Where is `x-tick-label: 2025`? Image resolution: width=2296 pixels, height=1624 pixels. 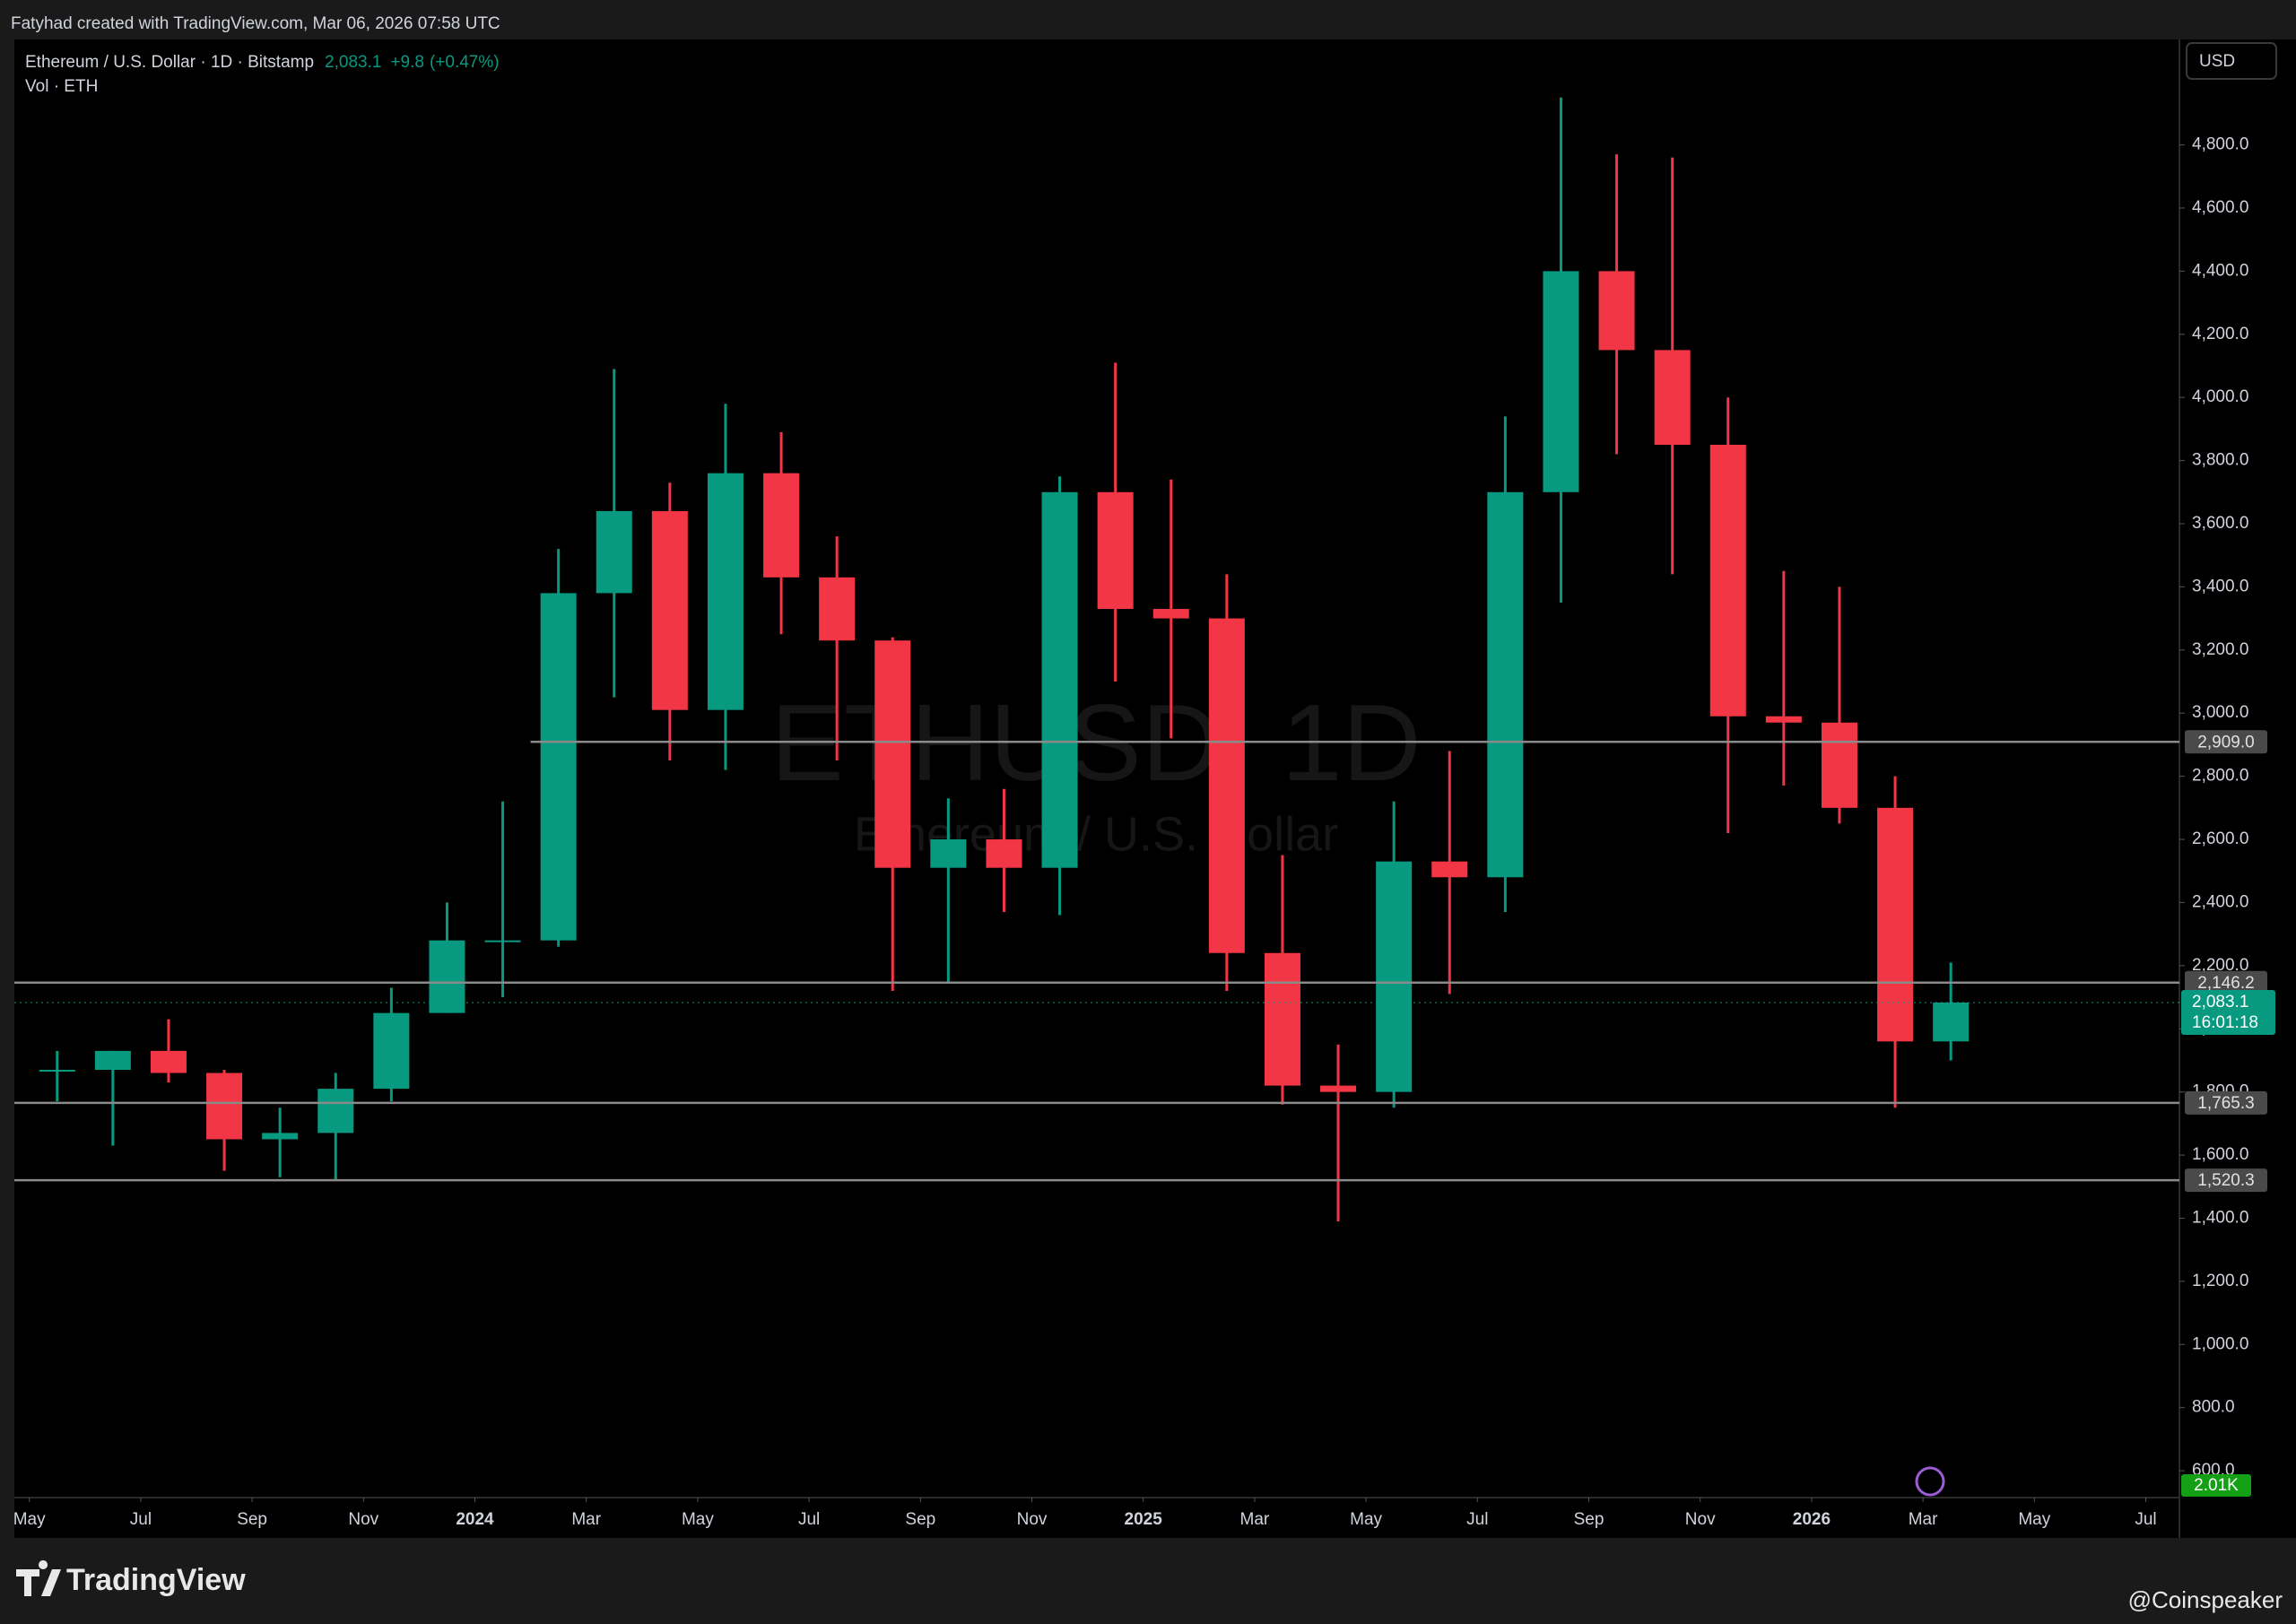
x-tick-label: 2025 is located at coordinates (1144, 1519).